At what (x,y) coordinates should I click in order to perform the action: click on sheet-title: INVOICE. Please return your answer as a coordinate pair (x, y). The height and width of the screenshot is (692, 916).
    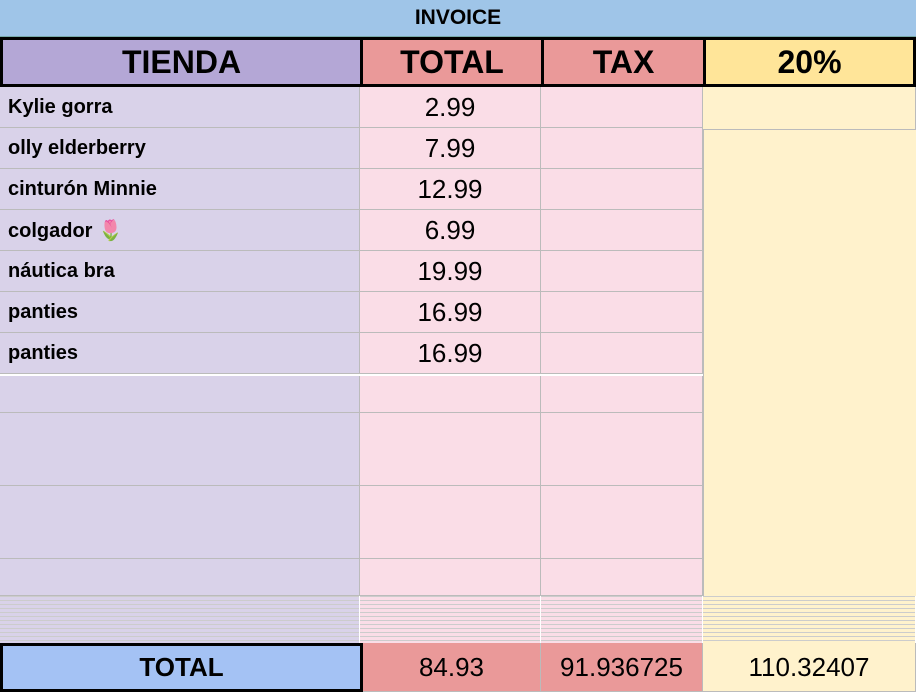
    Looking at the image, I should click on (458, 18).